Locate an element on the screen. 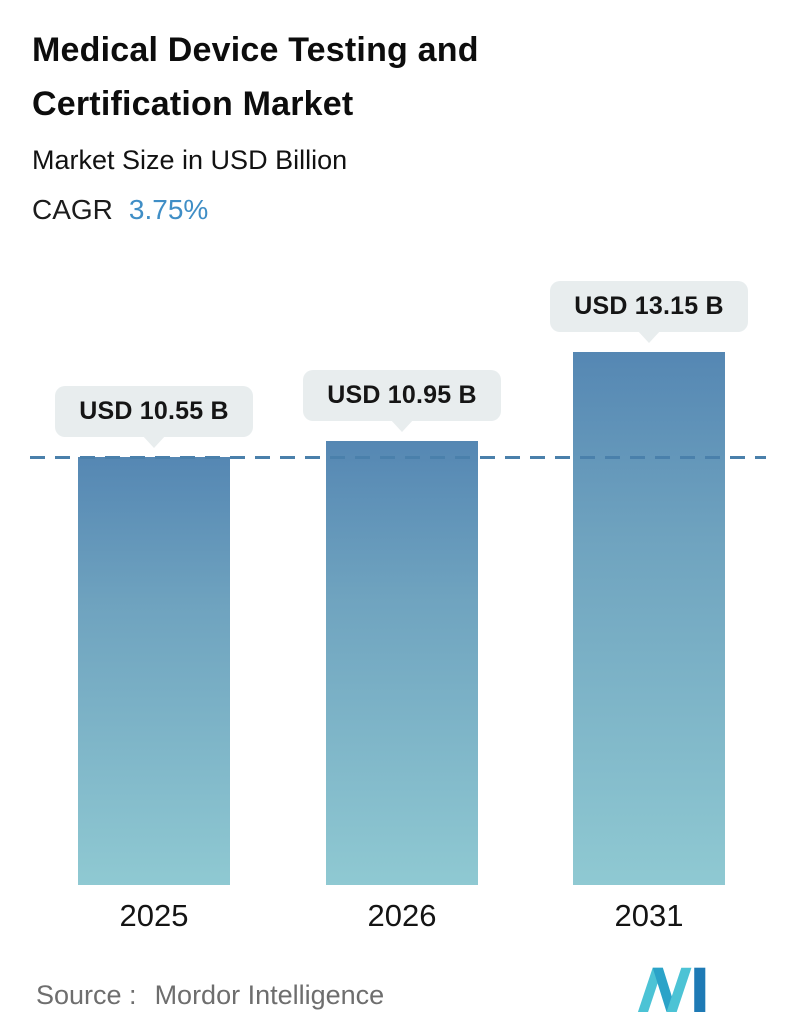  x-axis: 2025 2026 2031 is located at coordinates (398, 919).